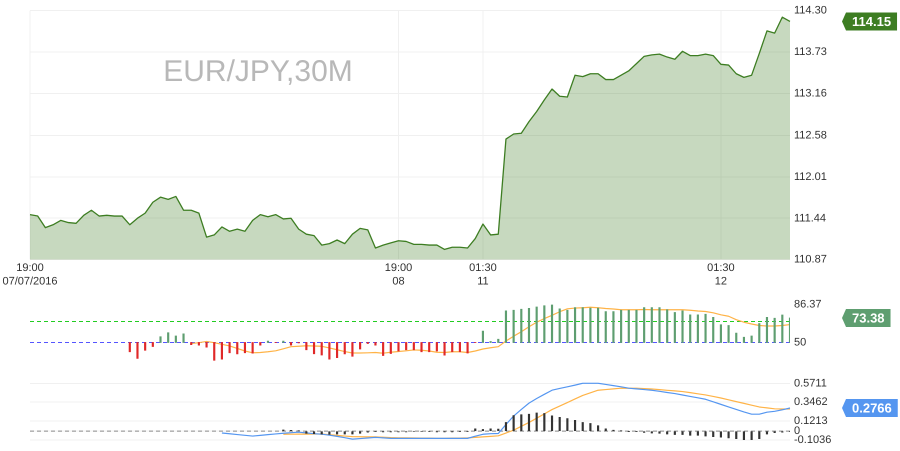  Describe the element at coordinates (800, 342) in the screenshot. I see `y-tick-label: 50` at that location.